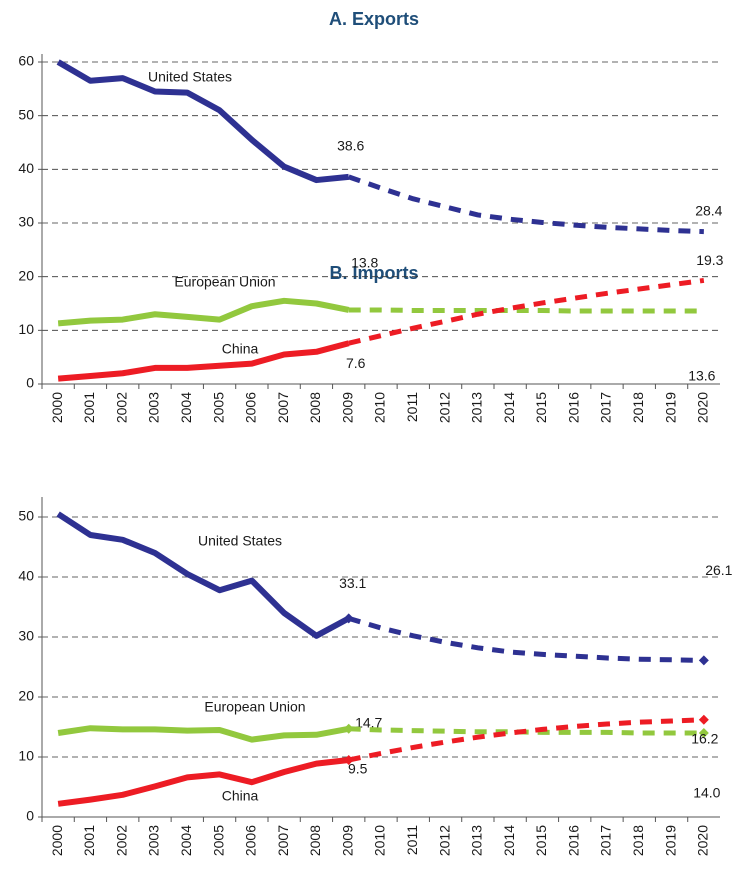  Describe the element at coordinates (706, 793) in the screenshot. I see `data-label: 14.0` at that location.